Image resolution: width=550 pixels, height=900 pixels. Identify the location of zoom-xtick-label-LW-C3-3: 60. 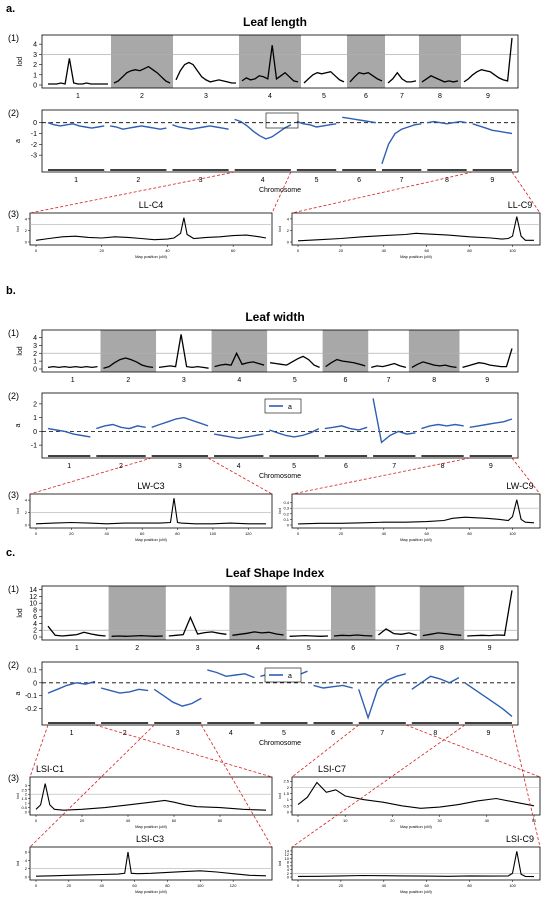
(142, 533).